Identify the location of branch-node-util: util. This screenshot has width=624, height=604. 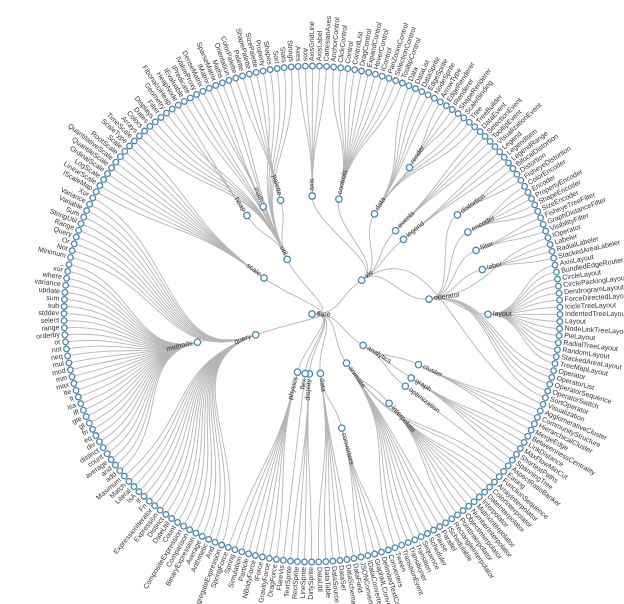
(285, 254).